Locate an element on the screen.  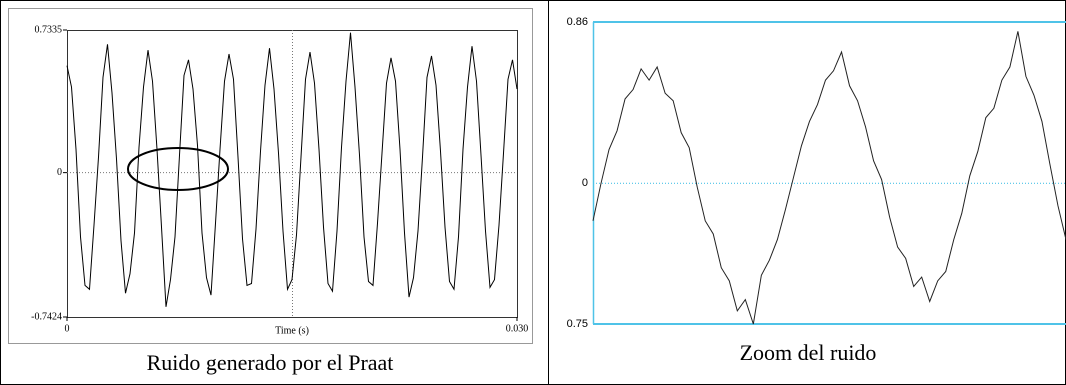
highlight-ellipse is located at coordinates (178, 169).